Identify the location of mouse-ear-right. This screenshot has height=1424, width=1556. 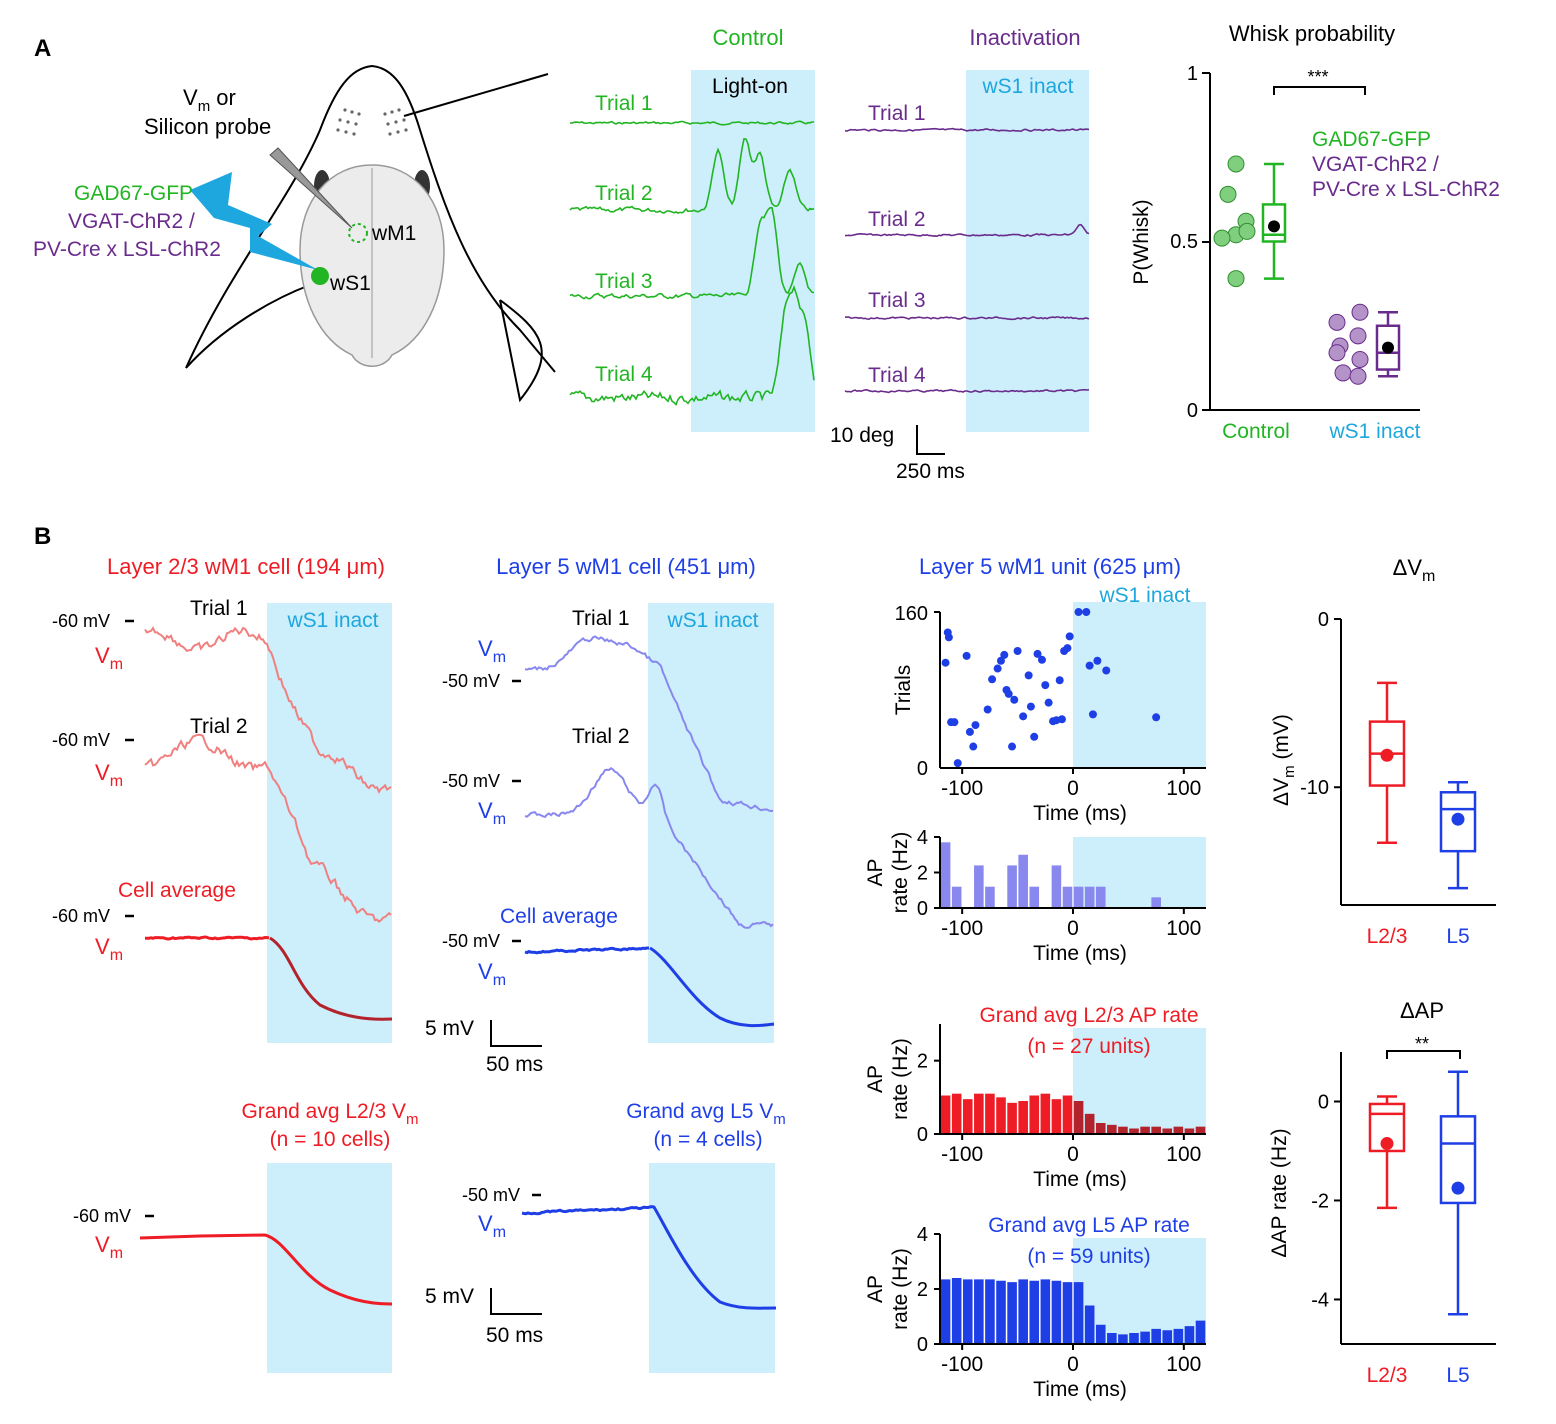
(521, 351).